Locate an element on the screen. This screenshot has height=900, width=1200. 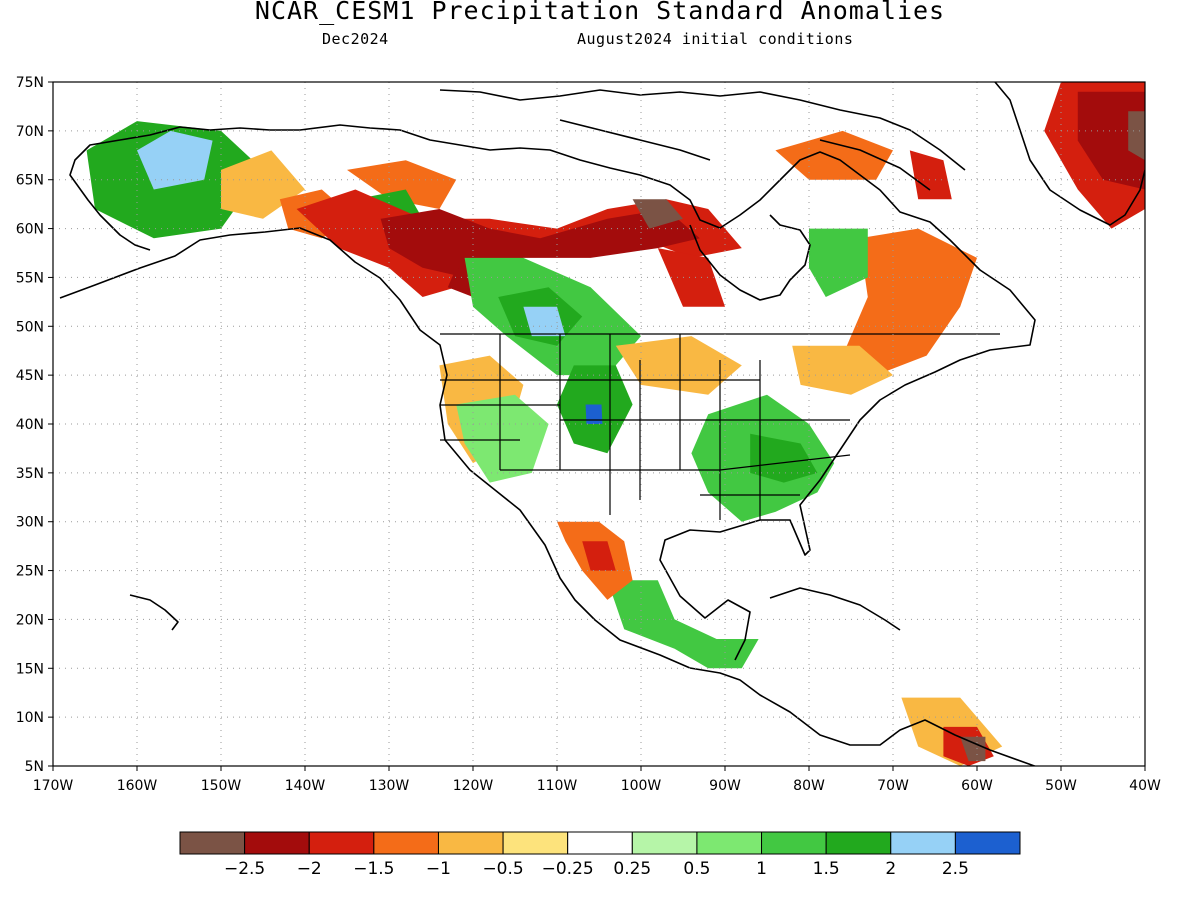
lat-tick-label: 30N is located at coordinates (30, 523).